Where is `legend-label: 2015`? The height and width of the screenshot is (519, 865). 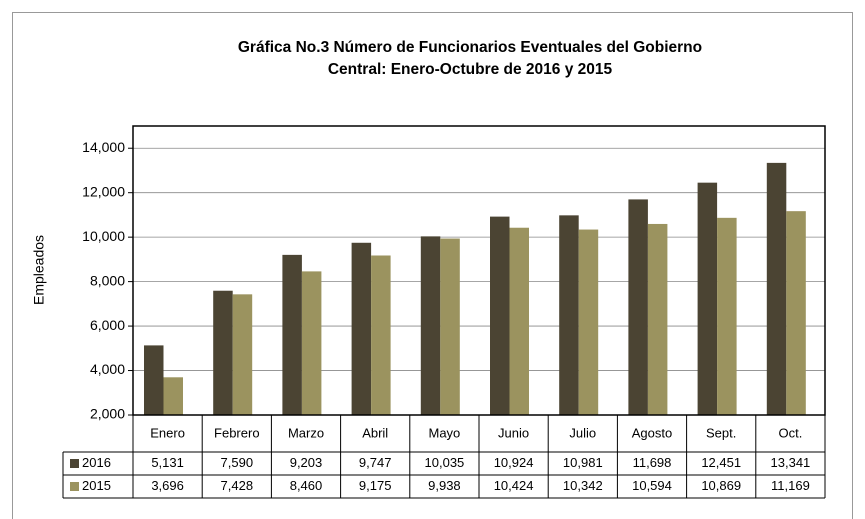 legend-label: 2015 is located at coordinates (96, 485).